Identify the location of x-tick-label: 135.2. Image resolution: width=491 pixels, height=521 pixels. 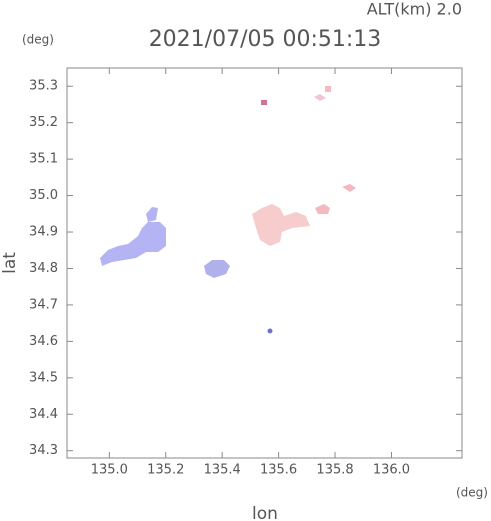
(165, 470).